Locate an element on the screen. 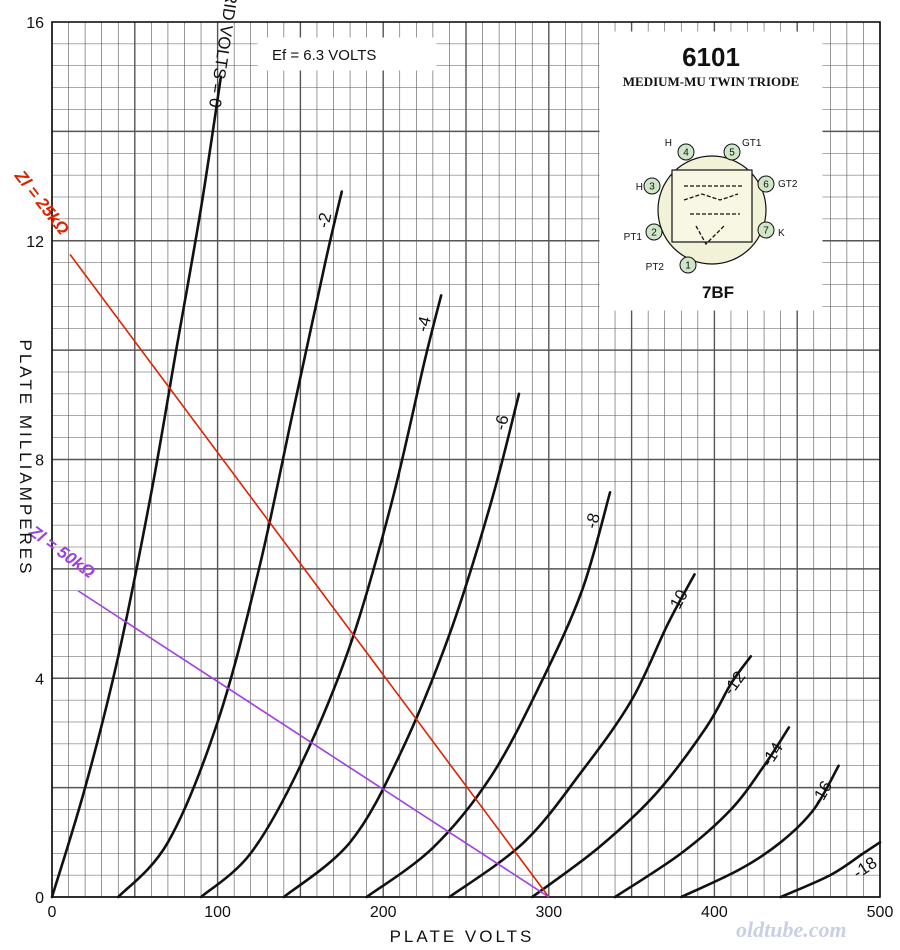  y-tick-label: 0 is located at coordinates (39, 898).